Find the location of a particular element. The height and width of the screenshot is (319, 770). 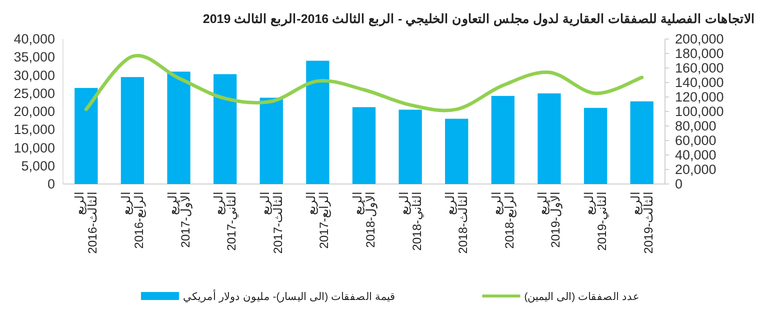

x-tick-label: الربع الرابع-2016 is located at coordinates (132, 220).